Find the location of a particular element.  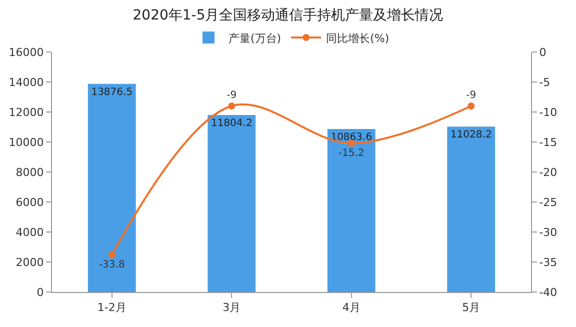

y2-tick-label: -20 is located at coordinates (548, 172).